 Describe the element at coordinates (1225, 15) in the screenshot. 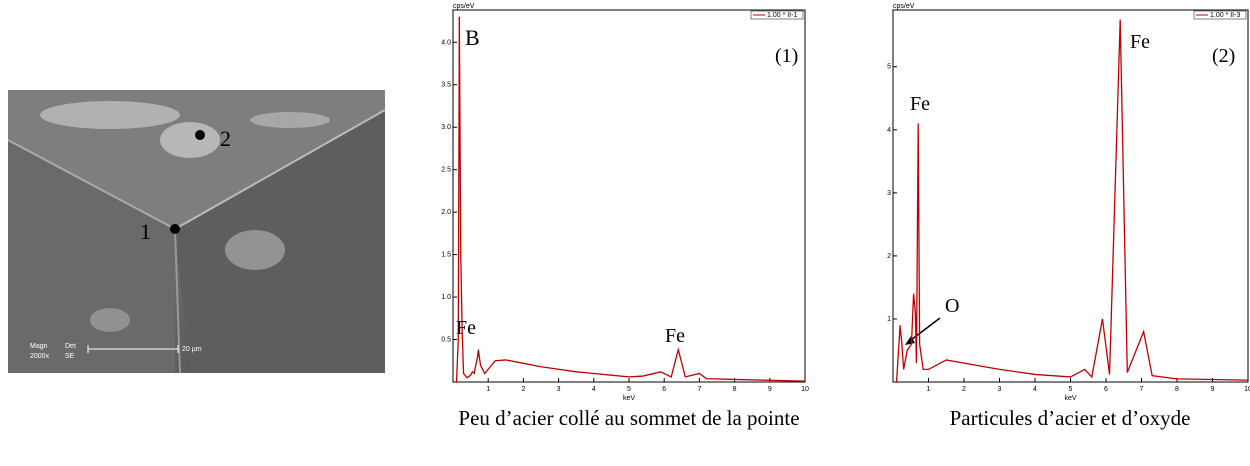

I see `legend-label: 1.00 * II-3` at that location.